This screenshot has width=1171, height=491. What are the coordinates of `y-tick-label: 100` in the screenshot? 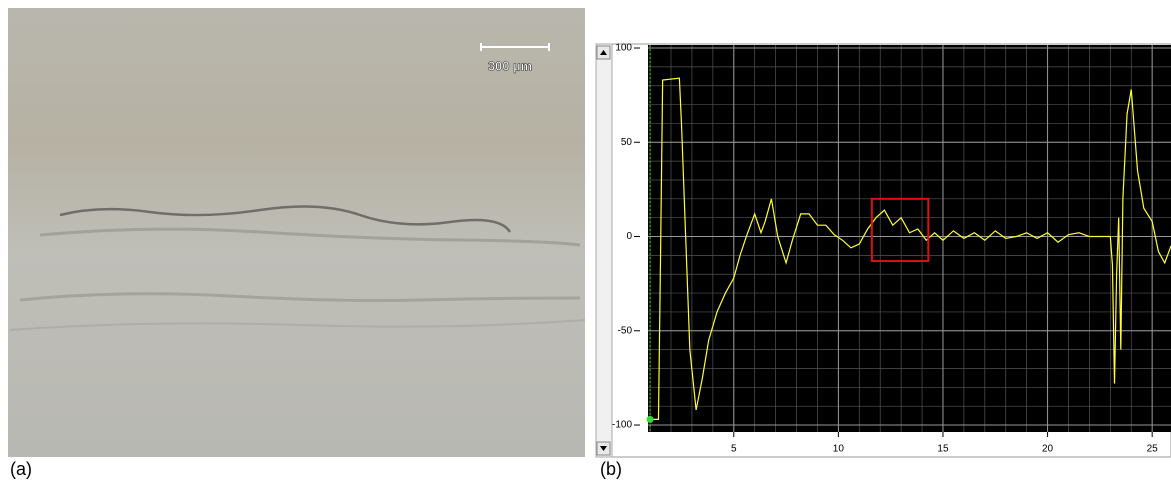 It's located at (623, 48).